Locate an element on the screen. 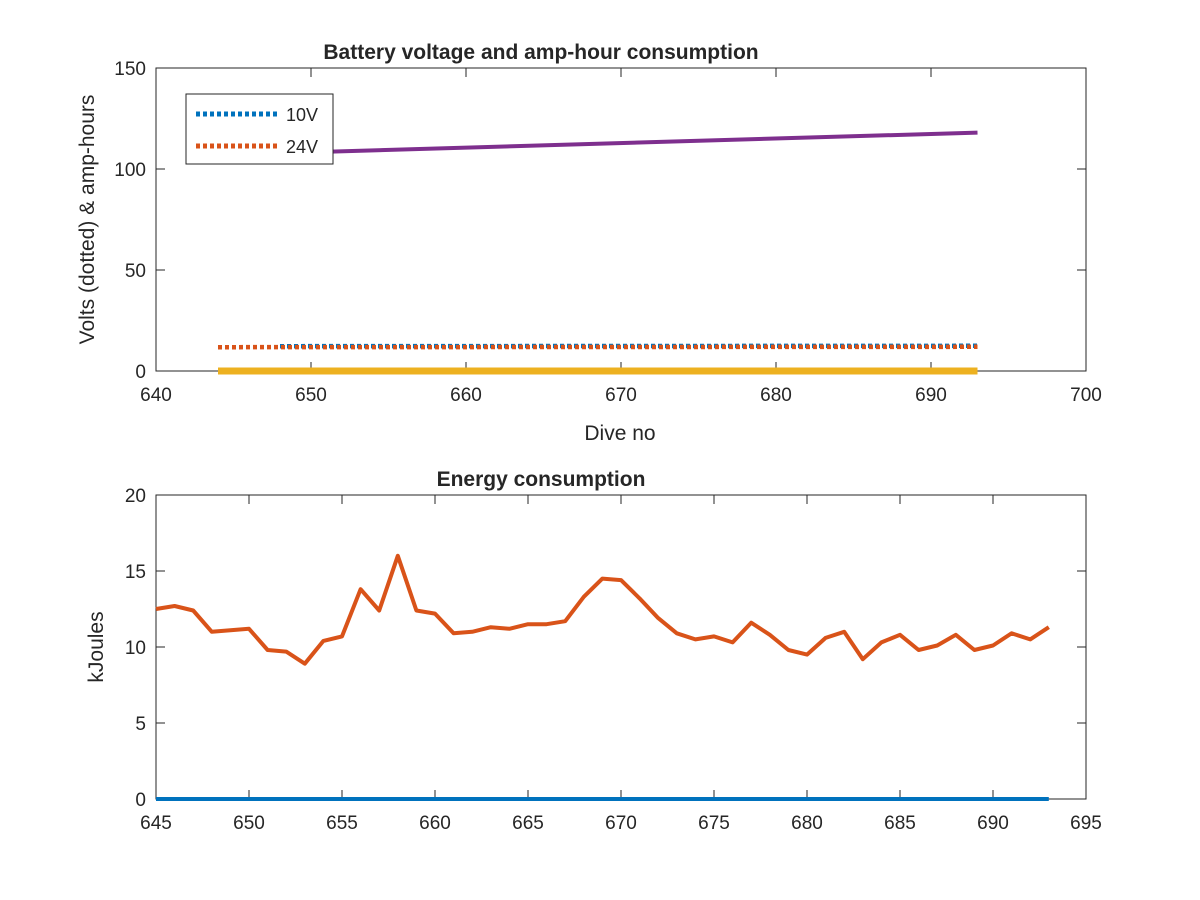 This screenshot has height=900, width=1200. y-axis-label: kJoules is located at coordinates (96, 646).